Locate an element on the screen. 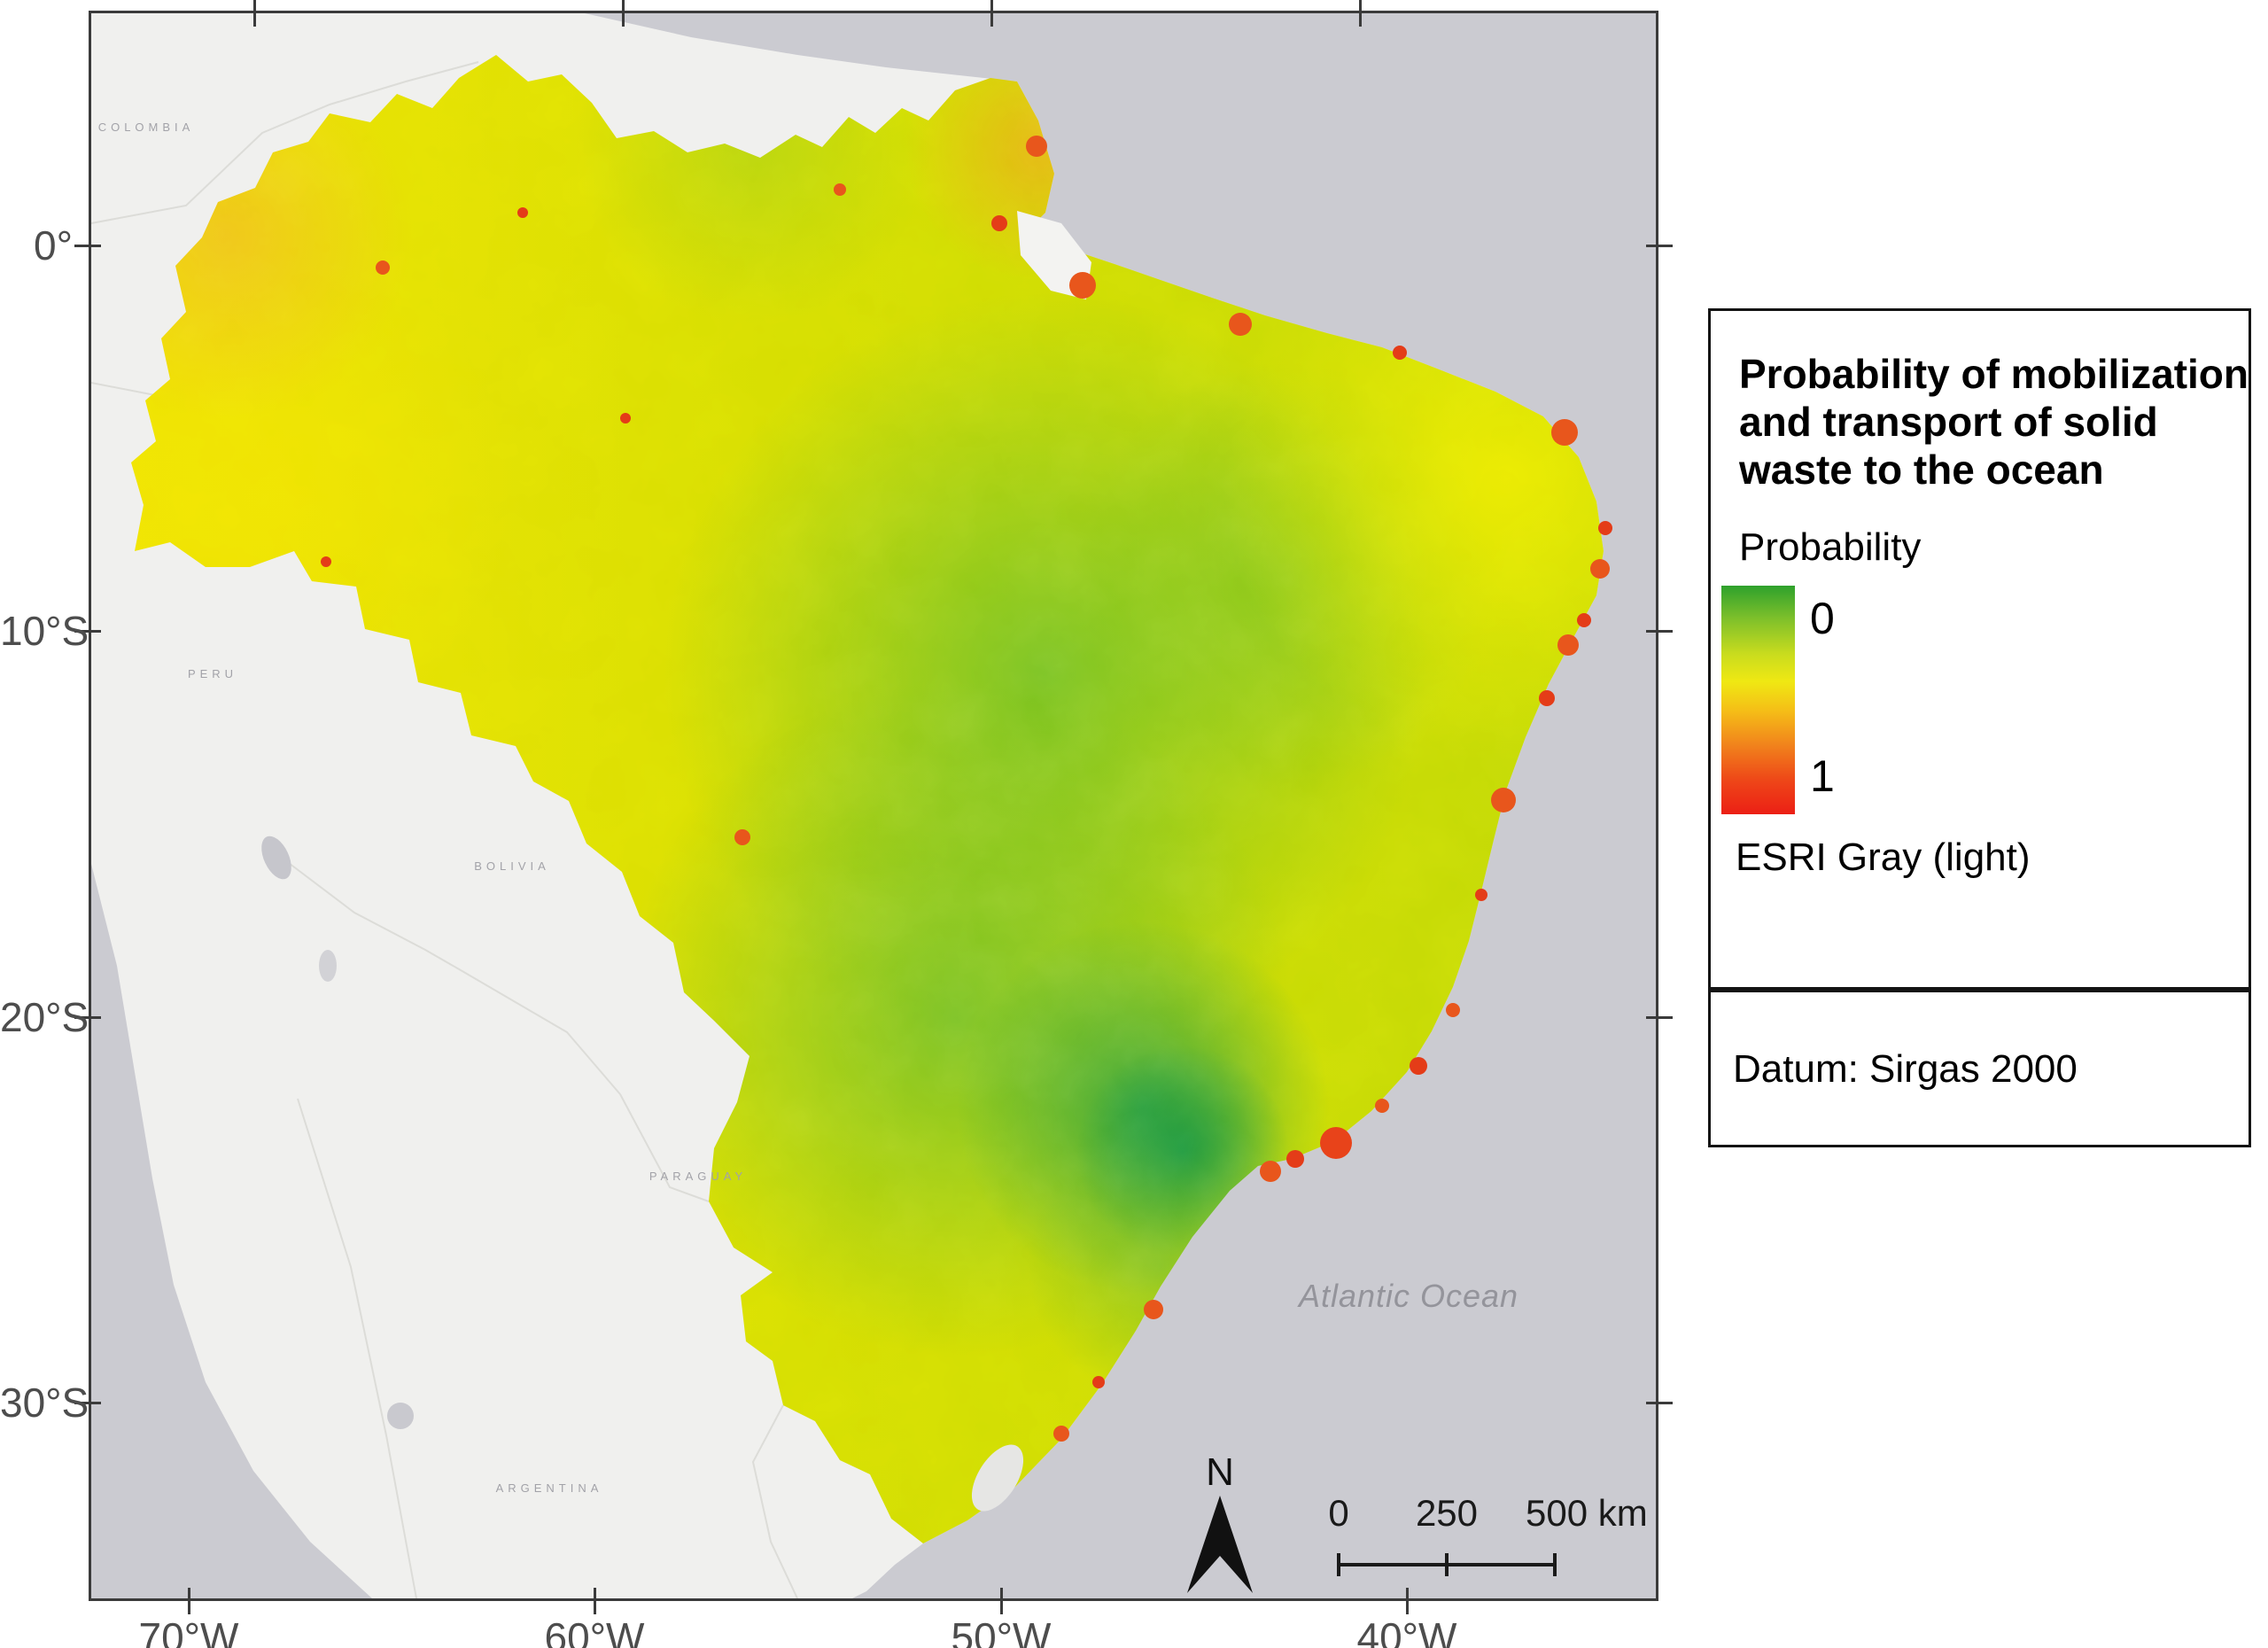 This screenshot has width=2268, height=1648. lon-tick-40w is located at coordinates (1407, 1601).